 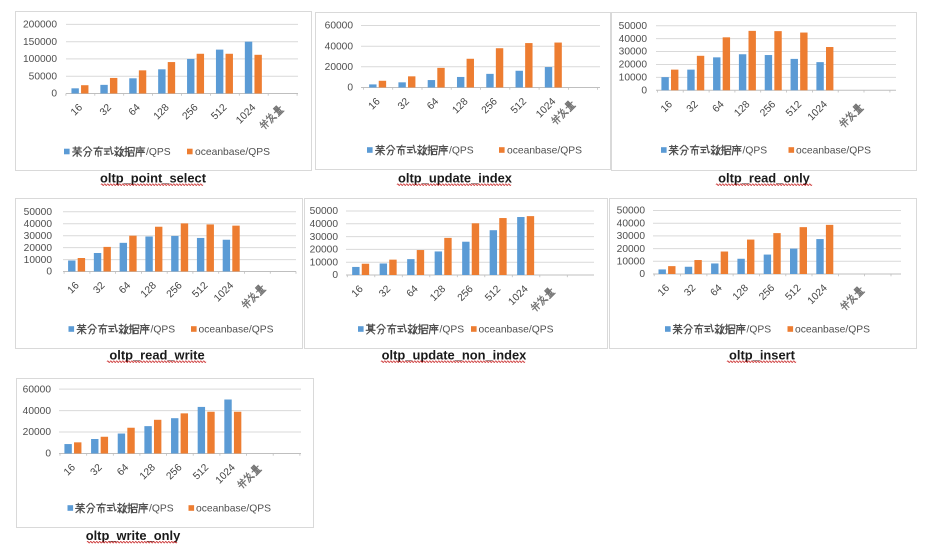 What do you see at coordinates (153, 178) in the screenshot?
I see `svg-text: oltp_point_select` at bounding box center [153, 178].